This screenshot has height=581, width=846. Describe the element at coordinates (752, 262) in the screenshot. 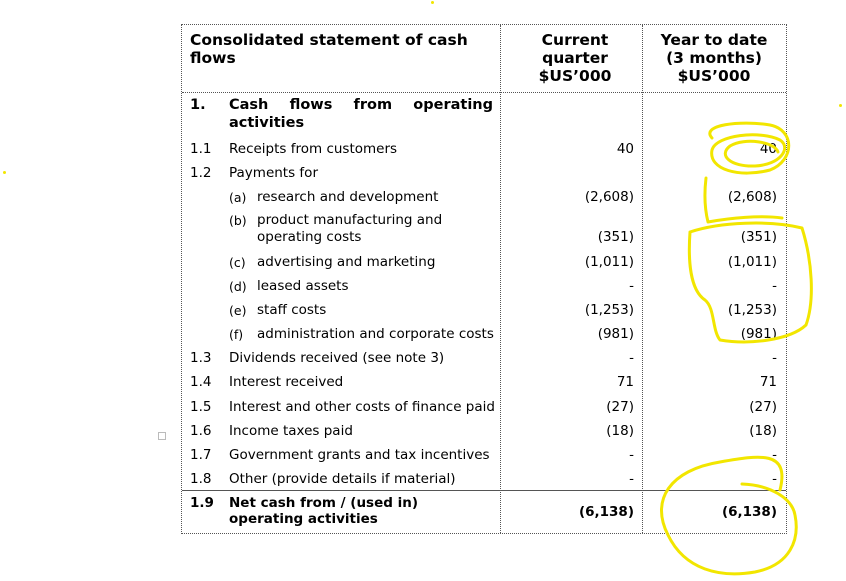

I see `row-value-ytd: (1,011)` at that location.